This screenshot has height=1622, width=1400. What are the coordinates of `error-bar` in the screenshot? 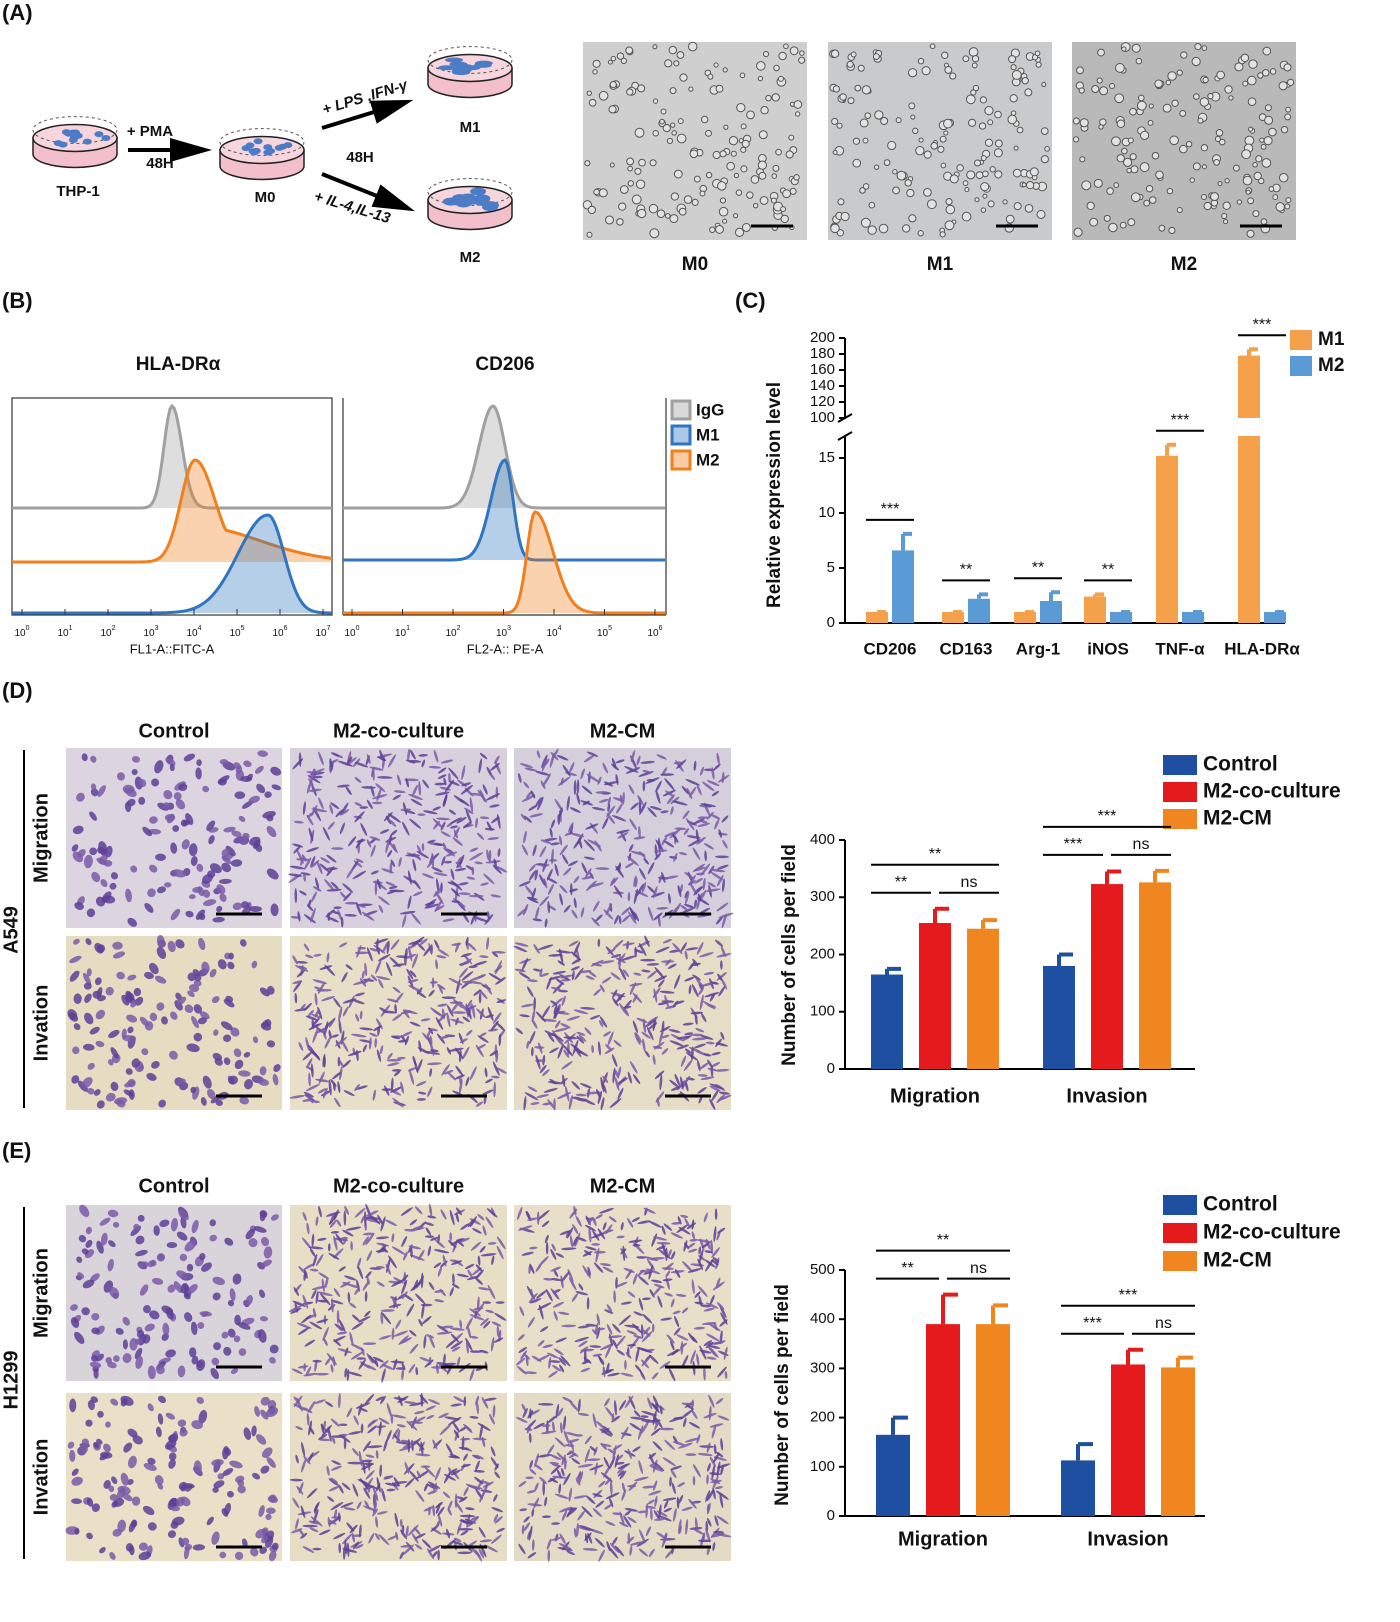 It's located at (1113, 877).